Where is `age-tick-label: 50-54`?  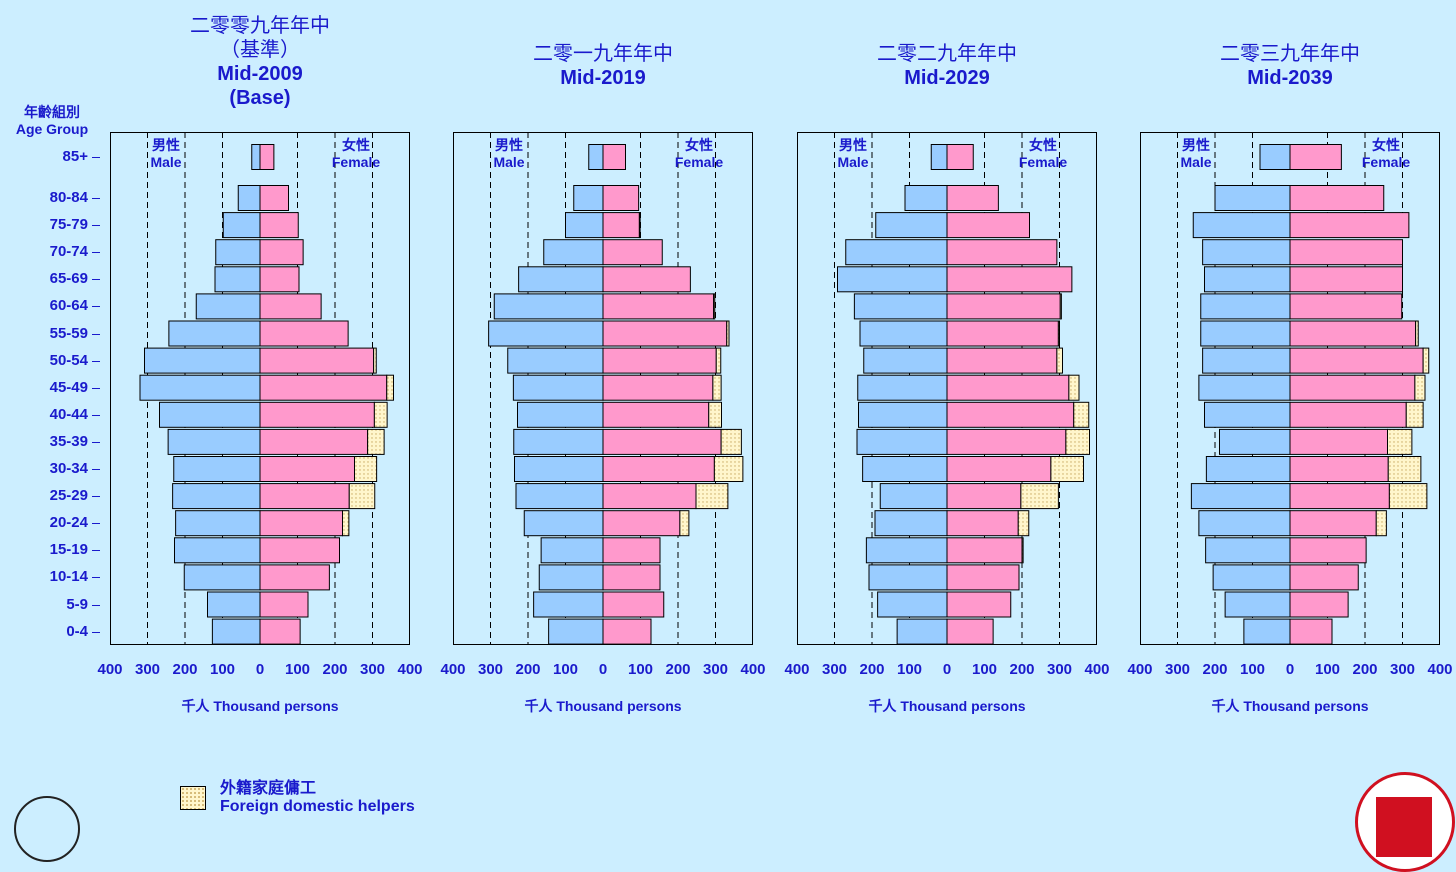 age-tick-label: 50-54 is located at coordinates (68, 360).